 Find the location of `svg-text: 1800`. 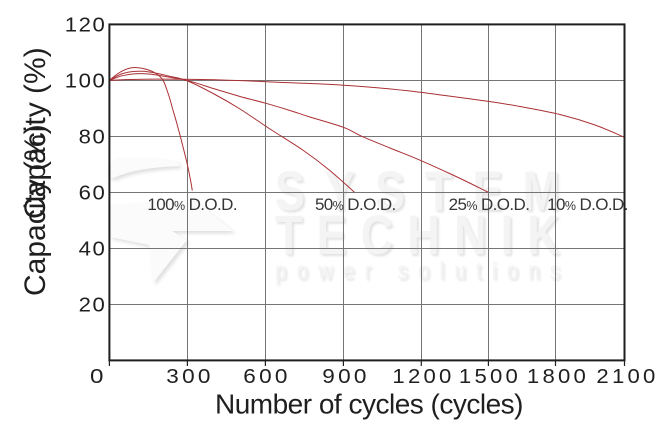

svg-text: 1800 is located at coordinates (558, 376).